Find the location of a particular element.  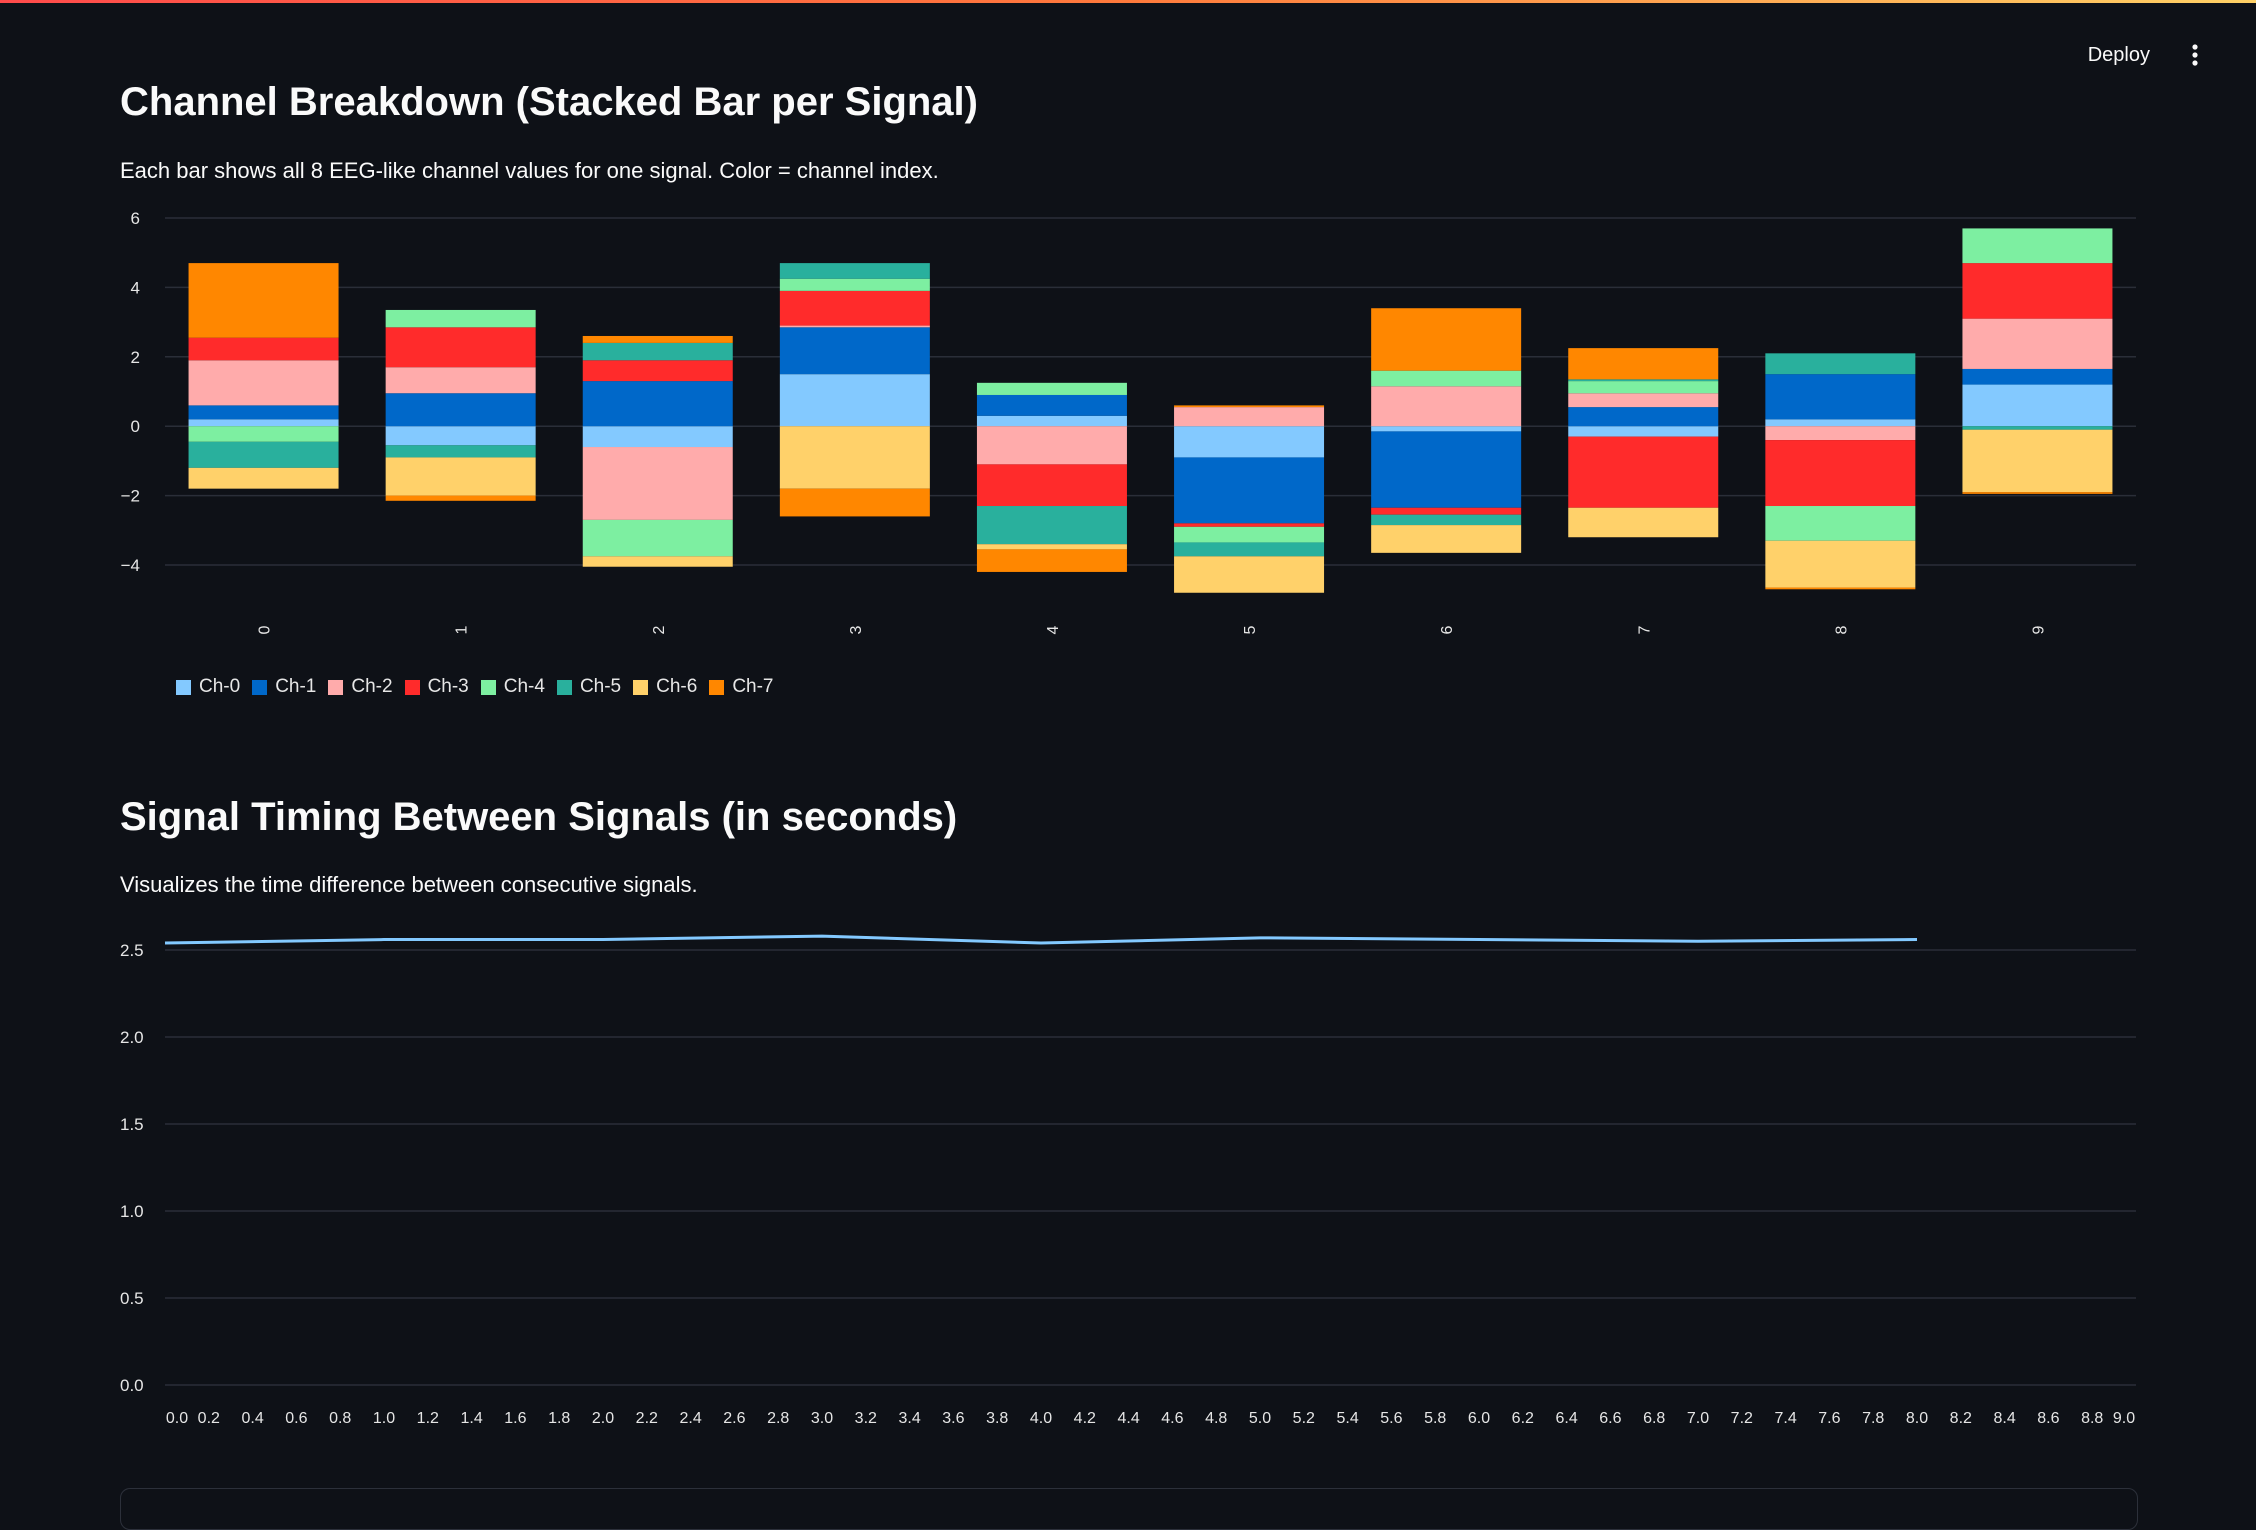

x-tick-label: 5.0 is located at coordinates (1260, 1418).